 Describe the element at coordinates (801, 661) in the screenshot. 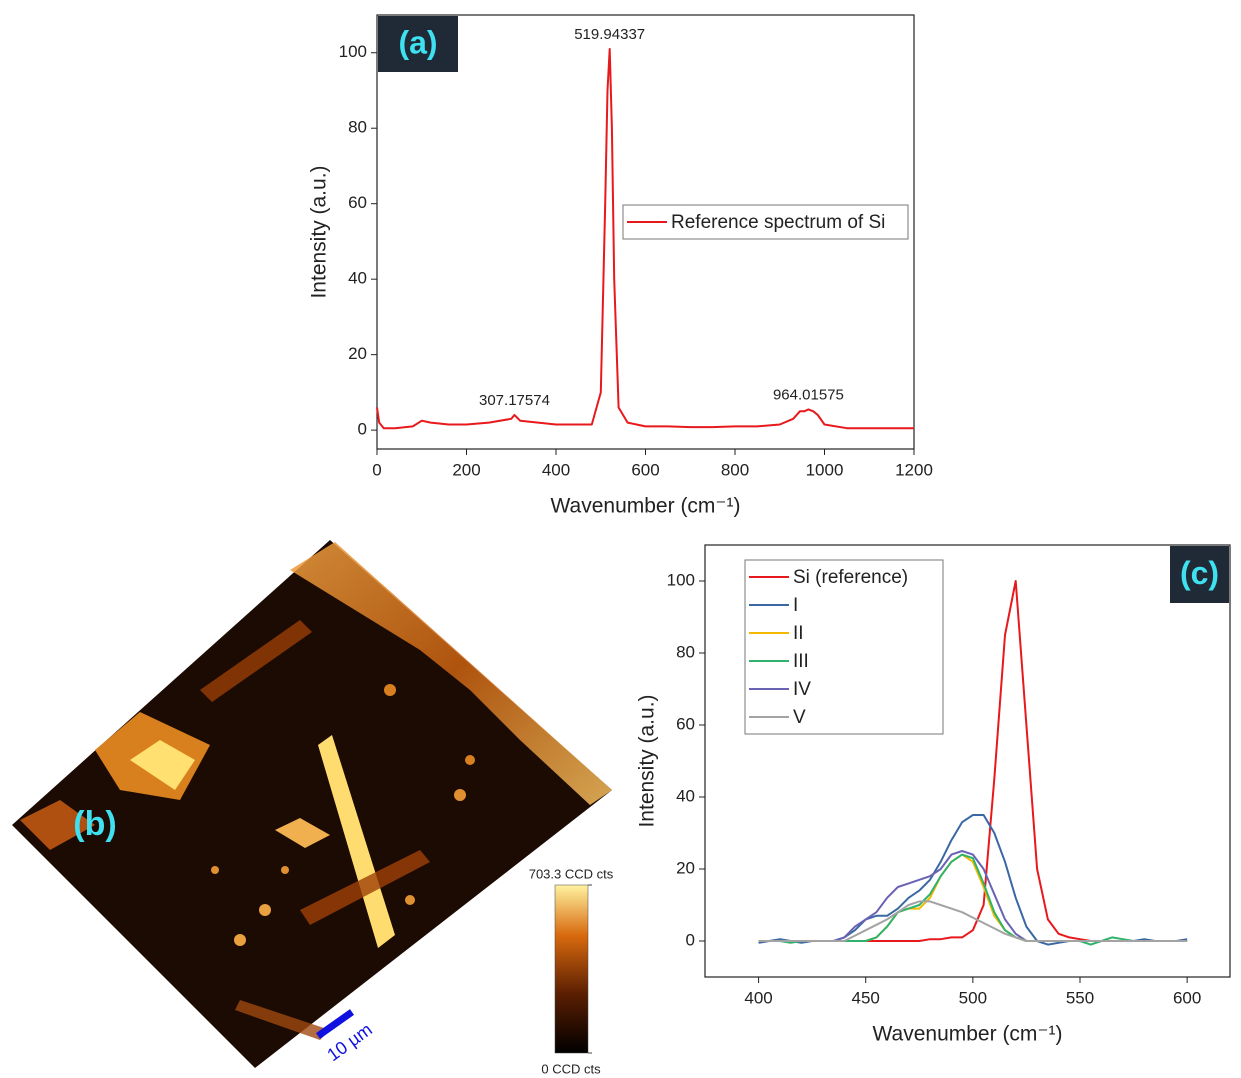

I see `legend-label: III` at that location.